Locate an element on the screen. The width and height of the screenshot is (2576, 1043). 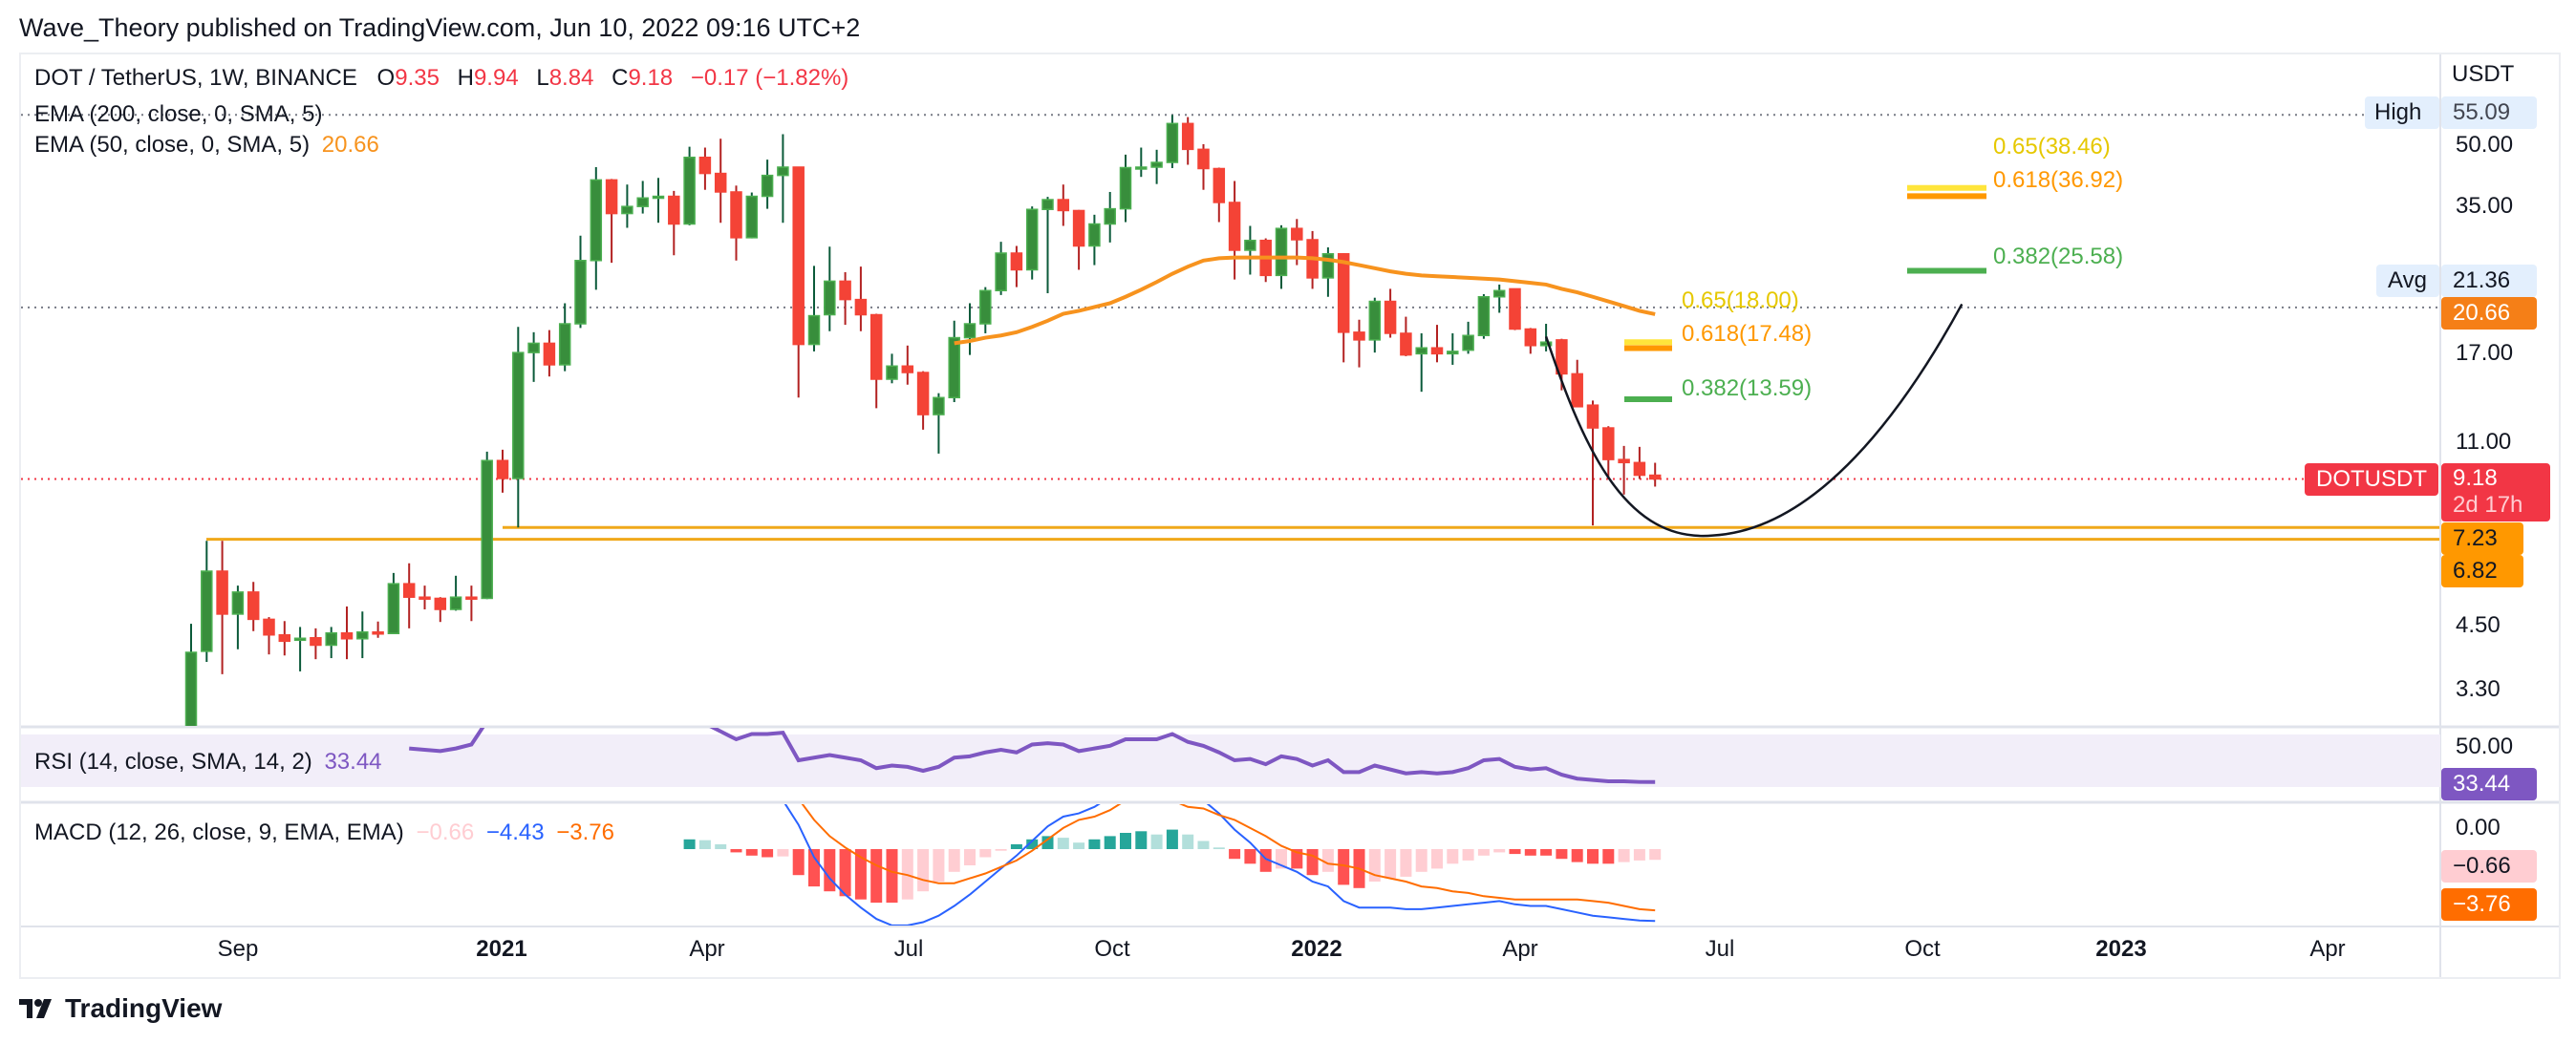
projection-curve is located at coordinates (1754, 421).